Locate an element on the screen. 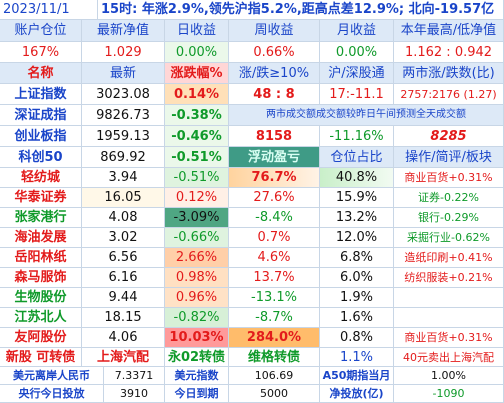 This screenshot has height=403, width=504. stock-weight: 13.2% is located at coordinates (357, 218).